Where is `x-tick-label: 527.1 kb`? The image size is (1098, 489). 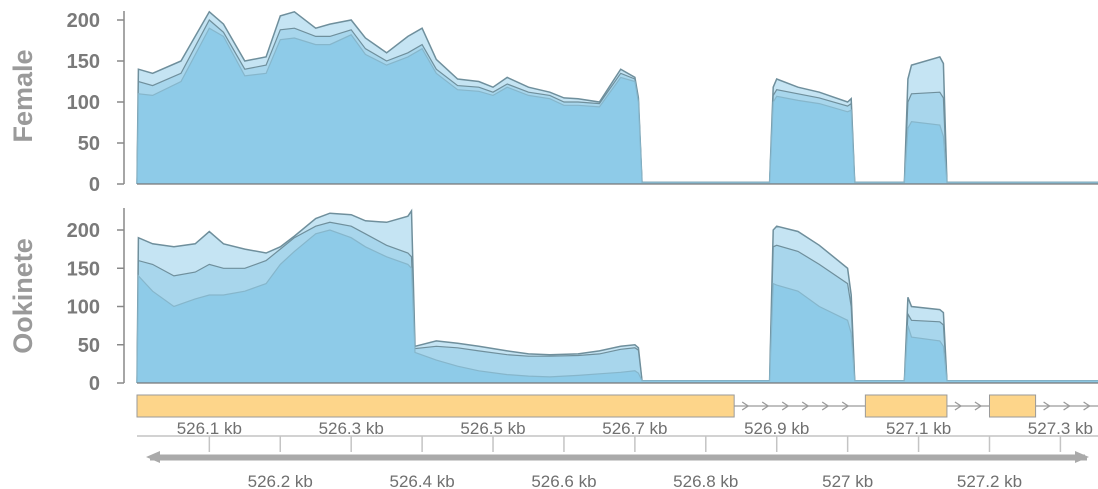 x-tick-label: 527.1 kb is located at coordinates (918, 428).